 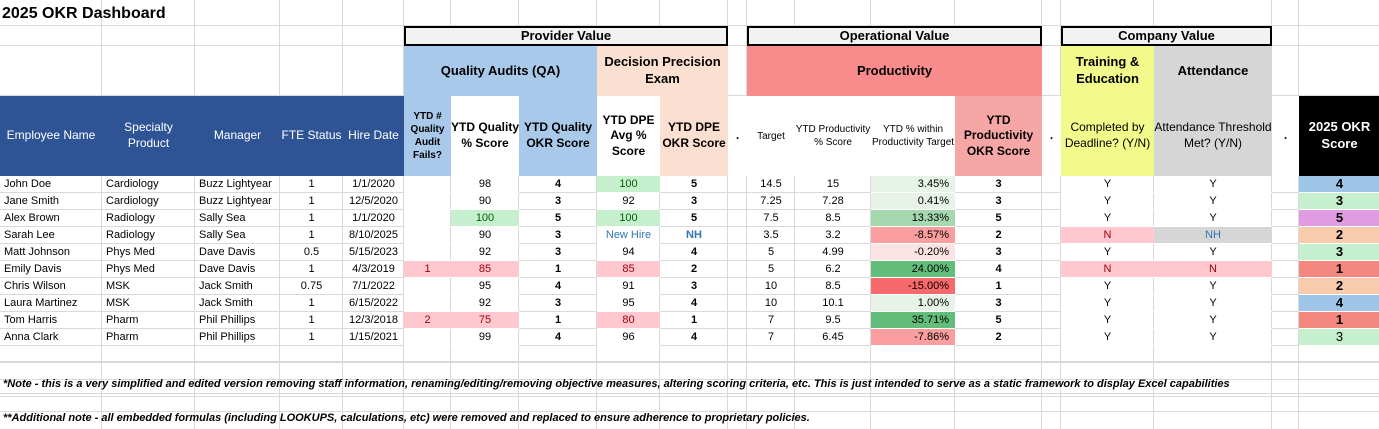 What do you see at coordinates (485, 218) in the screenshot?
I see `cell-qa-score: 100` at bounding box center [485, 218].